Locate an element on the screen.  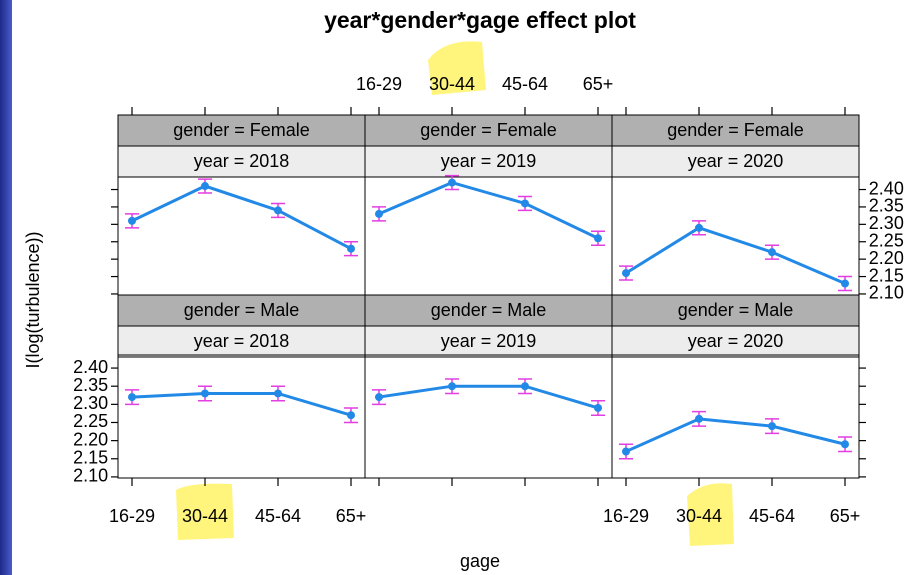
side-bar is located at coordinates (6, 287).